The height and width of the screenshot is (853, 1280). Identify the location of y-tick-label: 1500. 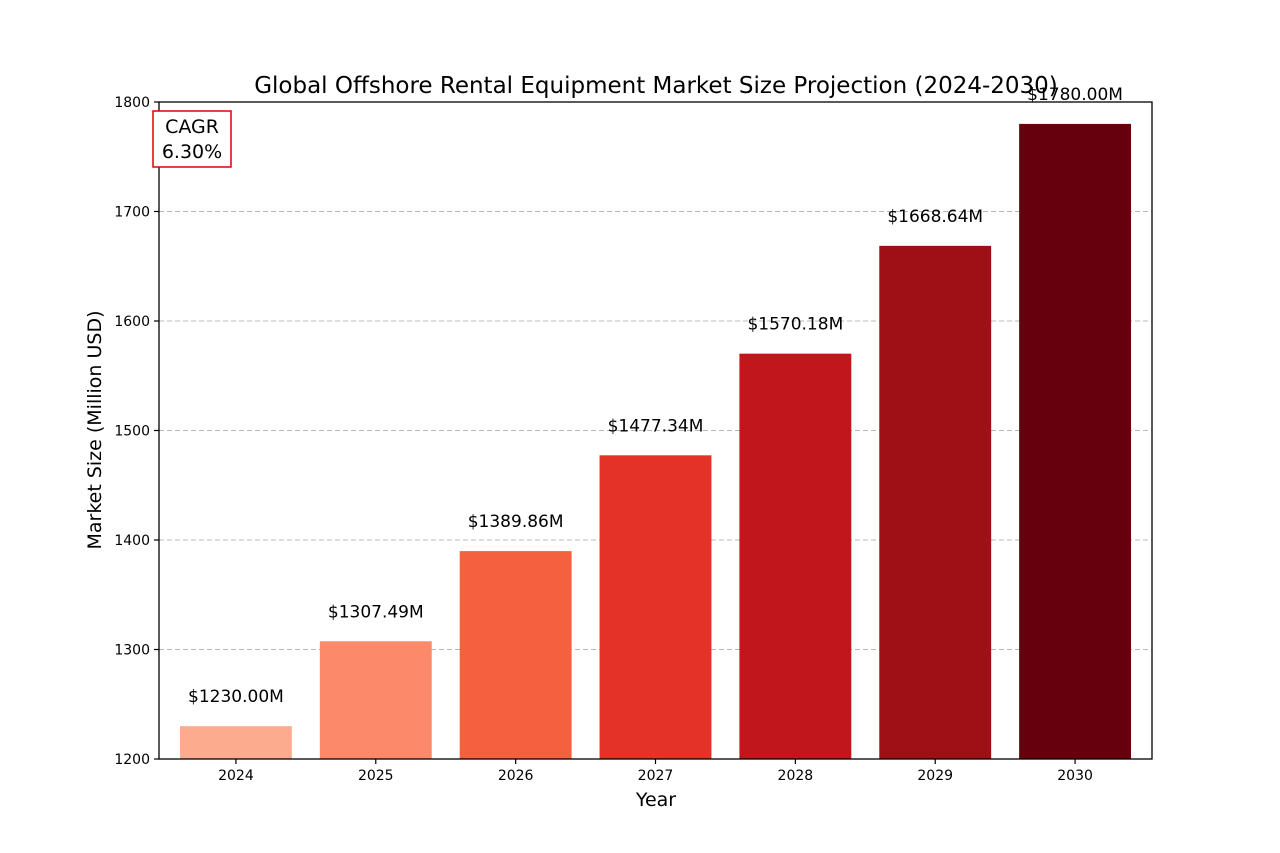
(132, 432).